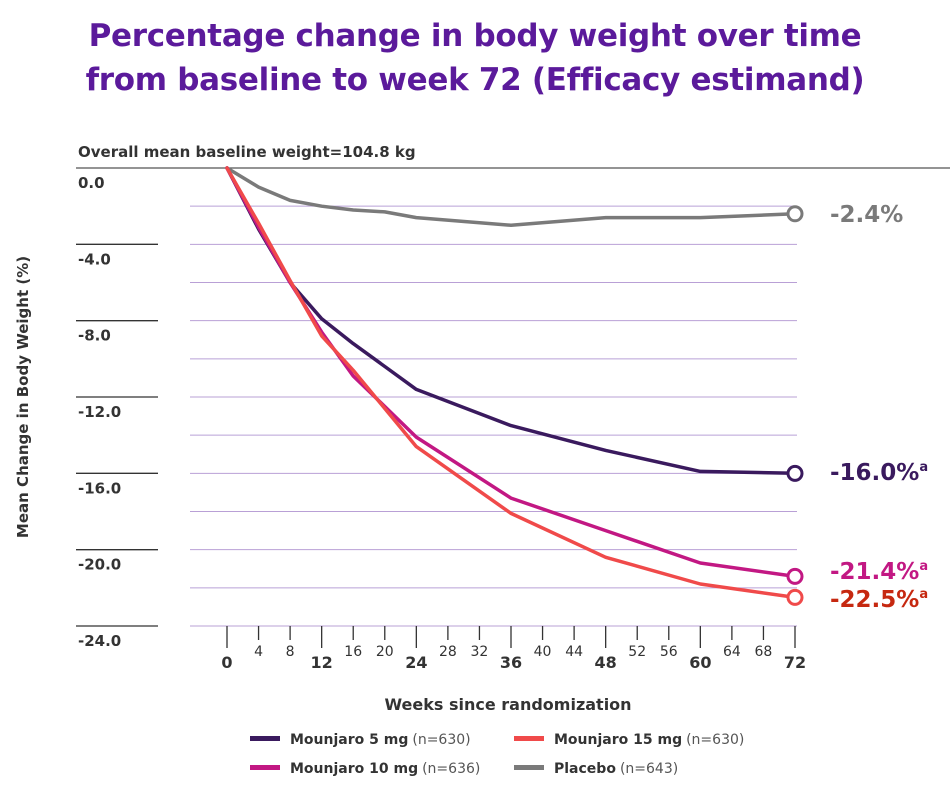 The width and height of the screenshot is (950, 793). I want to click on x-tick-label: 4, so click(258, 652).